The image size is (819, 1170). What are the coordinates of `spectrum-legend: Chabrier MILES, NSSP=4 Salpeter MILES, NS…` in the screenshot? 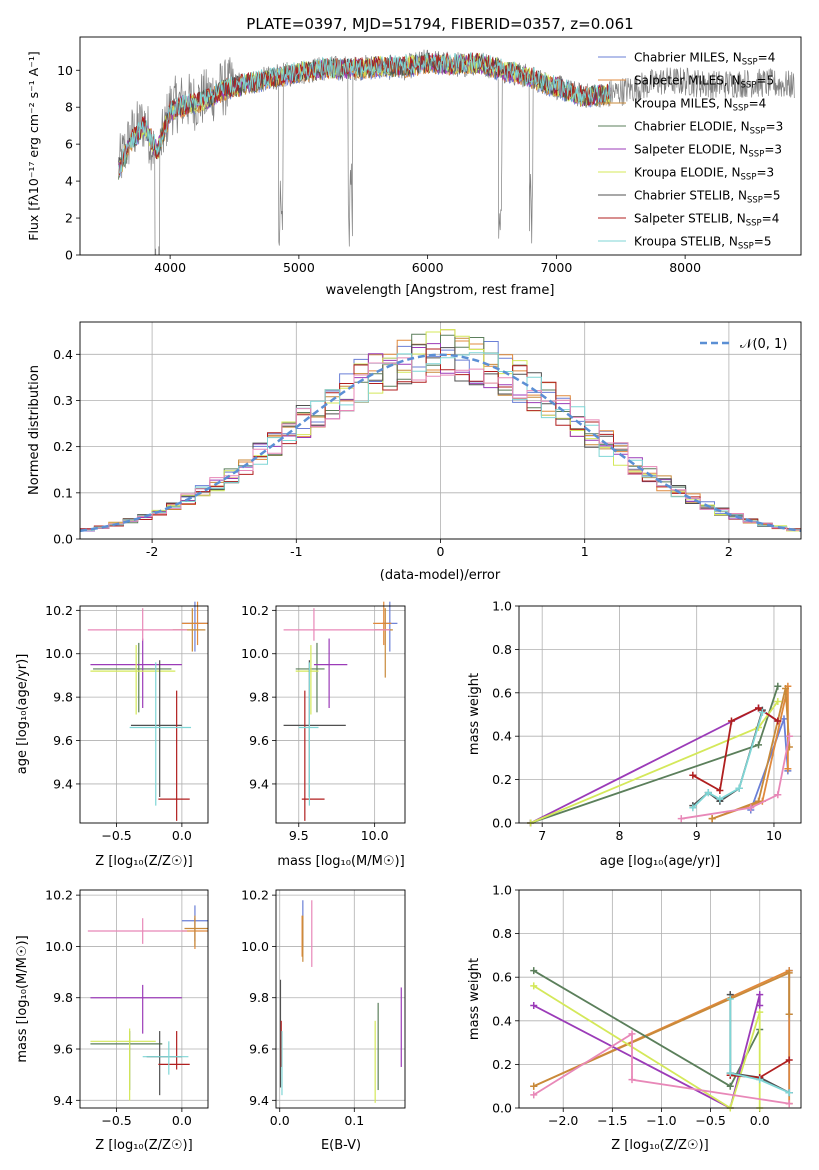 It's located at (690, 151).